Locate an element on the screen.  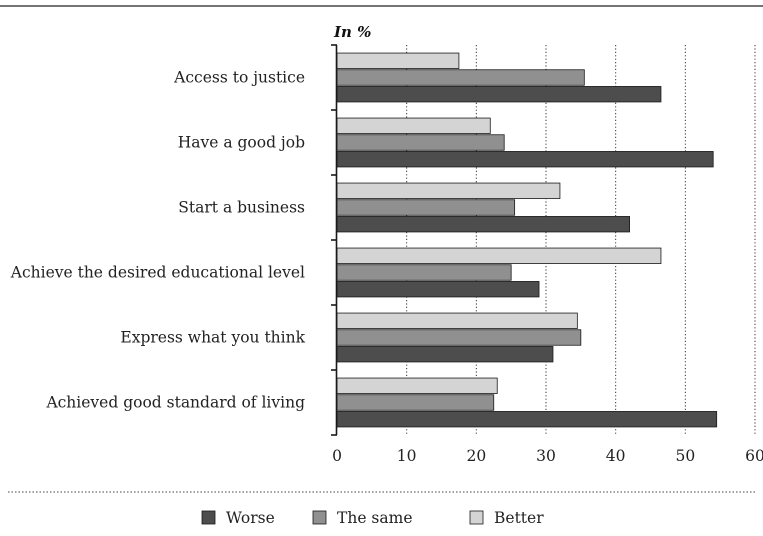
category-label: Have a good job is located at coordinates (241, 143).